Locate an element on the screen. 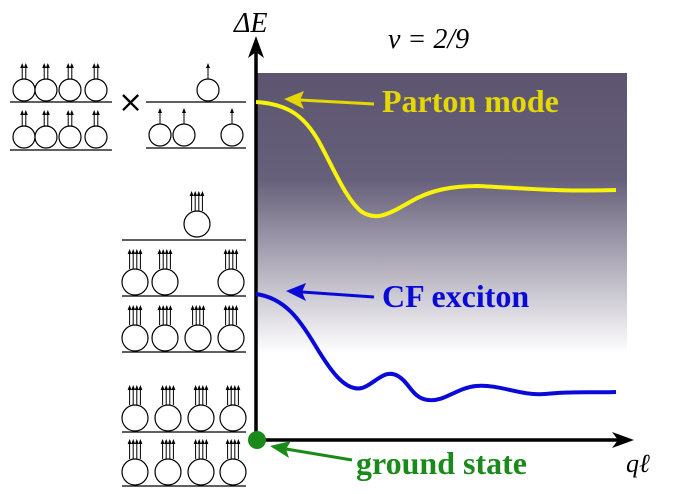 Image resolution: width=673 pixels, height=494 pixels. ground-label-arrowhead is located at coordinates (280, 449).